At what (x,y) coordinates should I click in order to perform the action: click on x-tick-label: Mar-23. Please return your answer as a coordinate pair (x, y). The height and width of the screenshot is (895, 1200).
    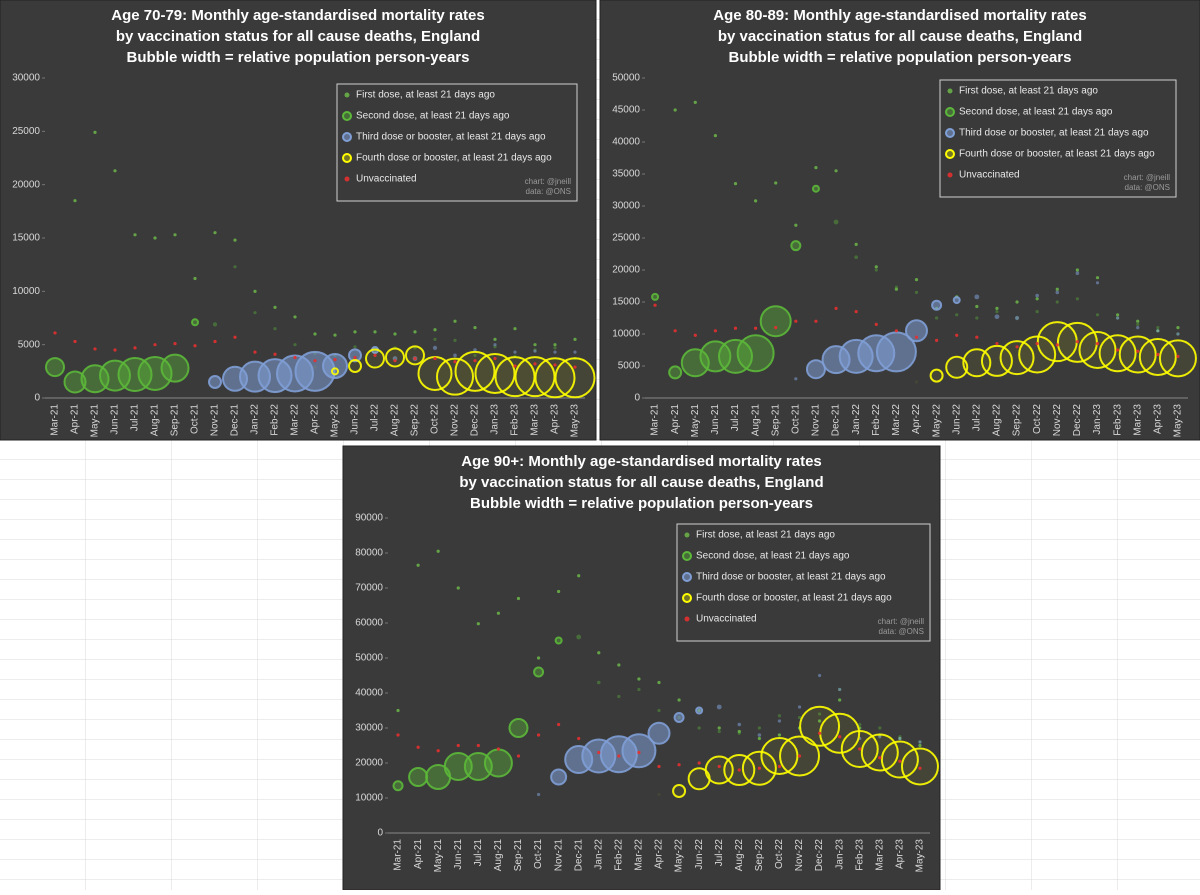
    Looking at the image, I should click on (1137, 420).